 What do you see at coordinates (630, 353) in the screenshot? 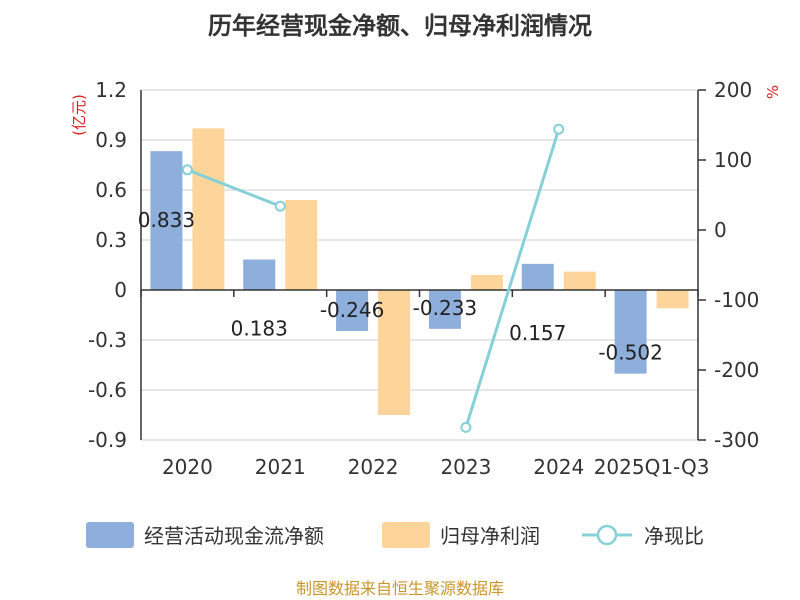
I see `bar-data-label: -0.502` at bounding box center [630, 353].